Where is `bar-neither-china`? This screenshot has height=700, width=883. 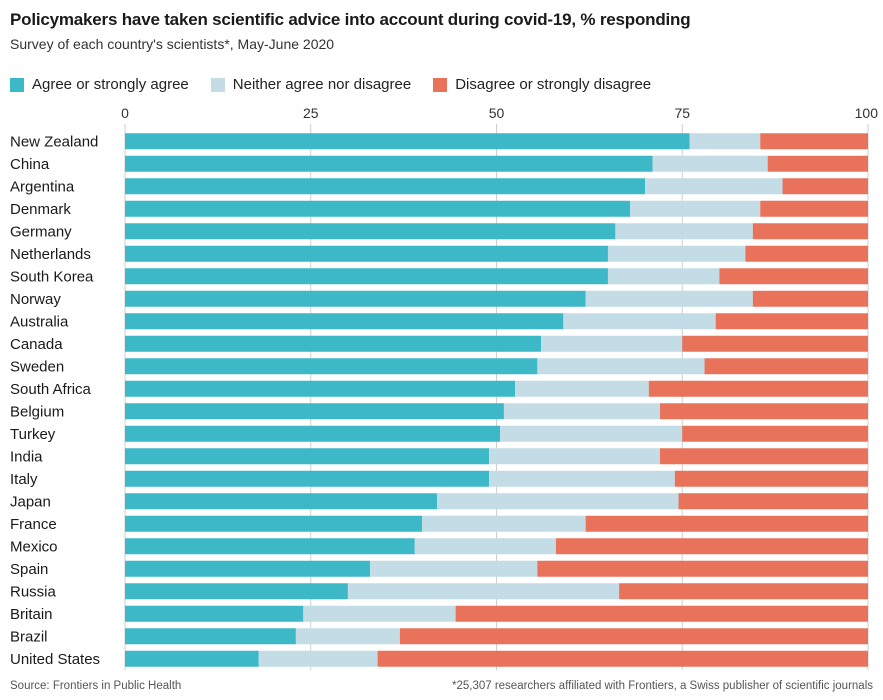
bar-neither-china is located at coordinates (710, 163).